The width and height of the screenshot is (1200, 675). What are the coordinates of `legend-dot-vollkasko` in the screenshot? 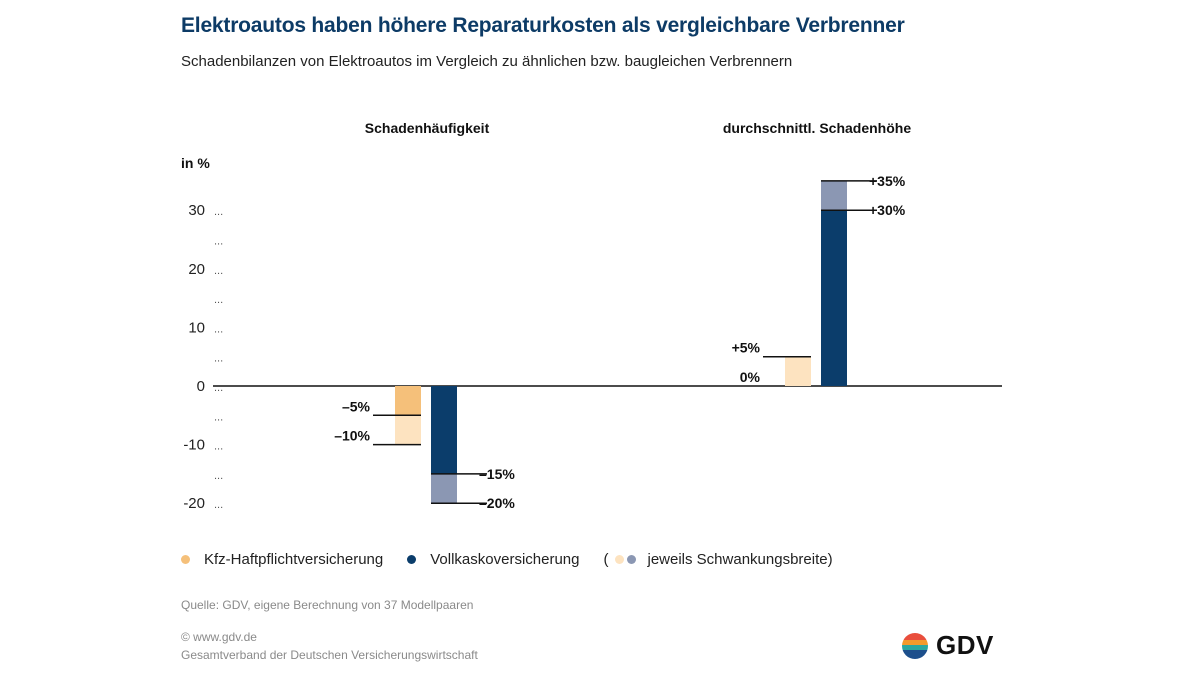 It's located at (412, 559).